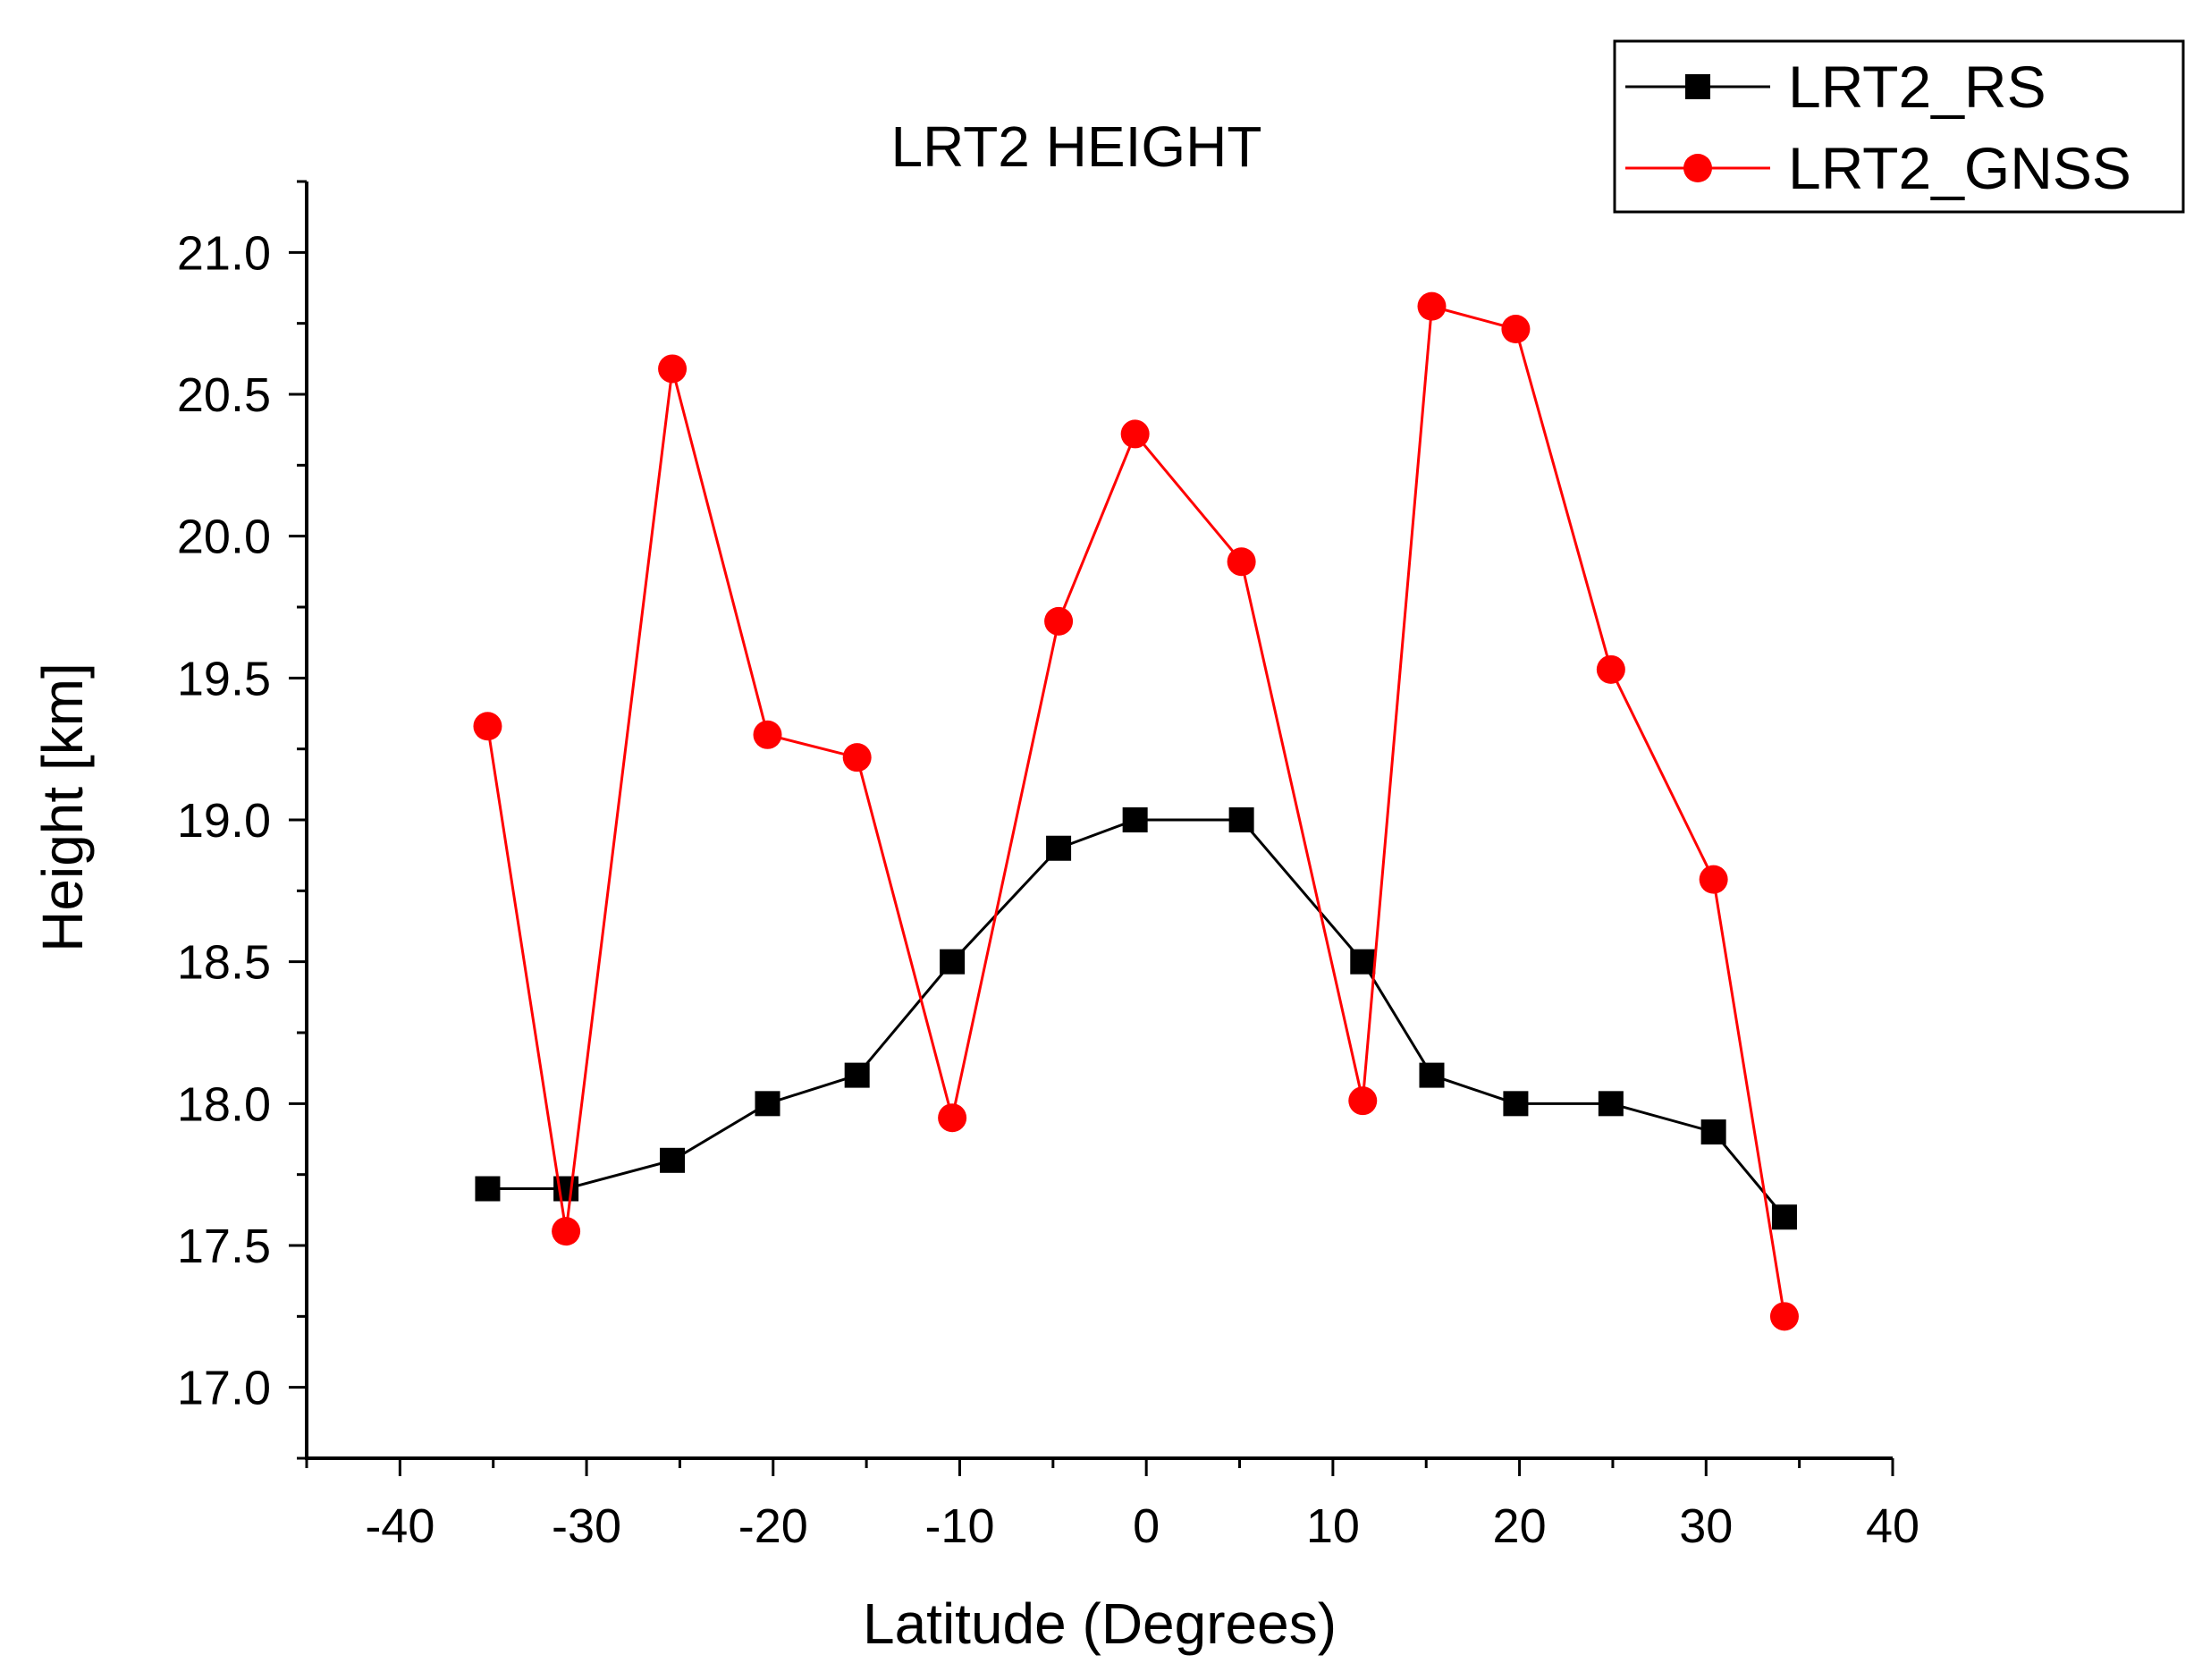  I want to click on chart-title: LRT2 HEIGHT, so click(1076, 146).